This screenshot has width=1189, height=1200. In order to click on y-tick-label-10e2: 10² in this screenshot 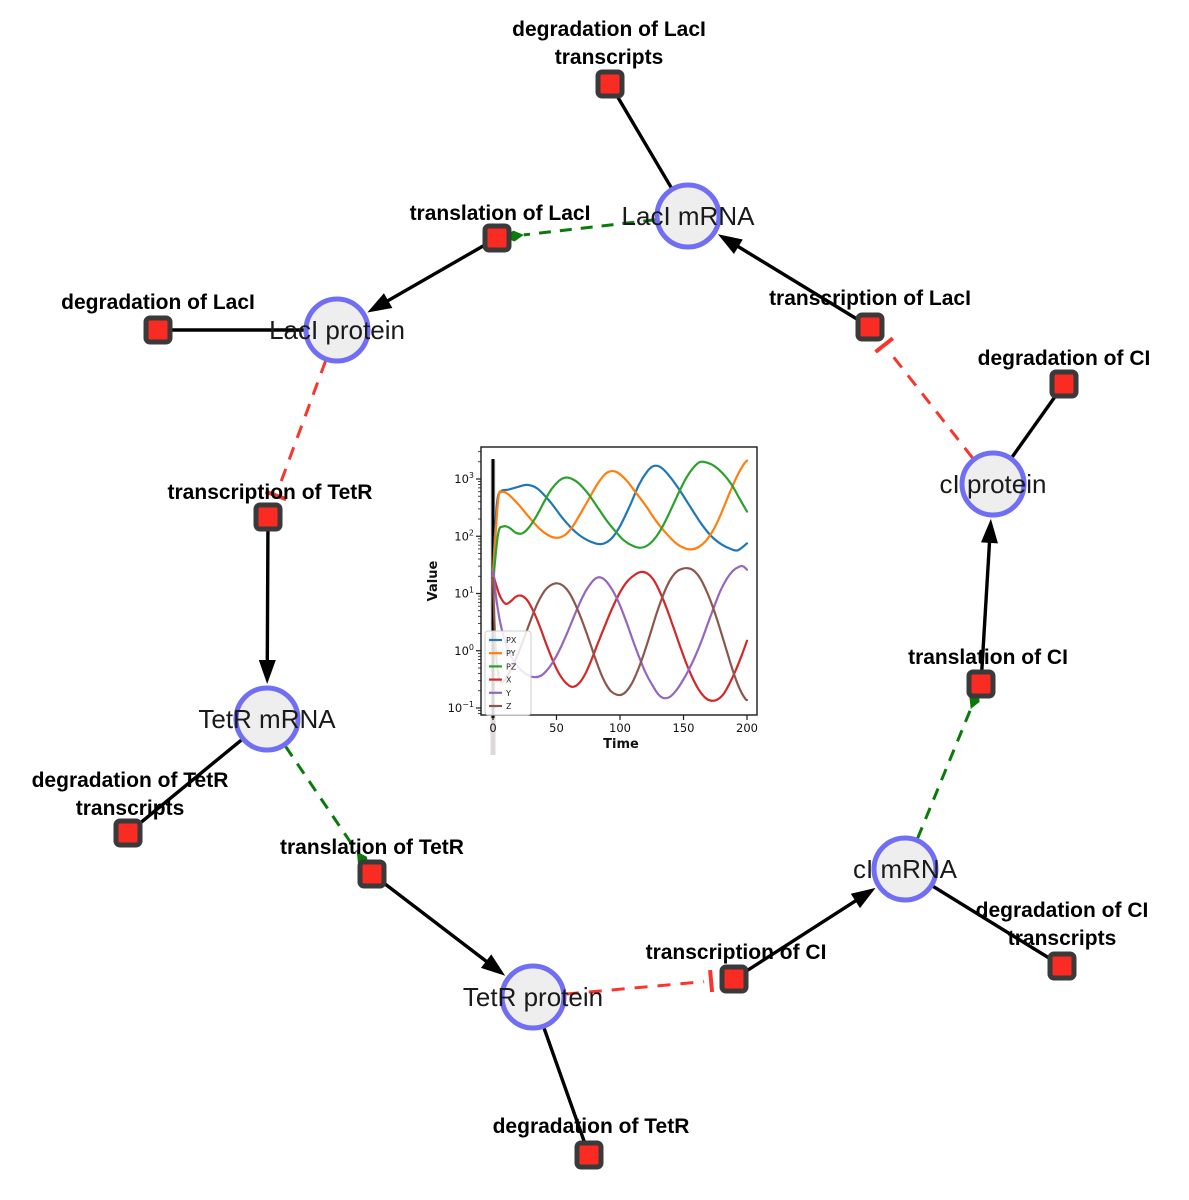, I will do `click(464, 535)`.